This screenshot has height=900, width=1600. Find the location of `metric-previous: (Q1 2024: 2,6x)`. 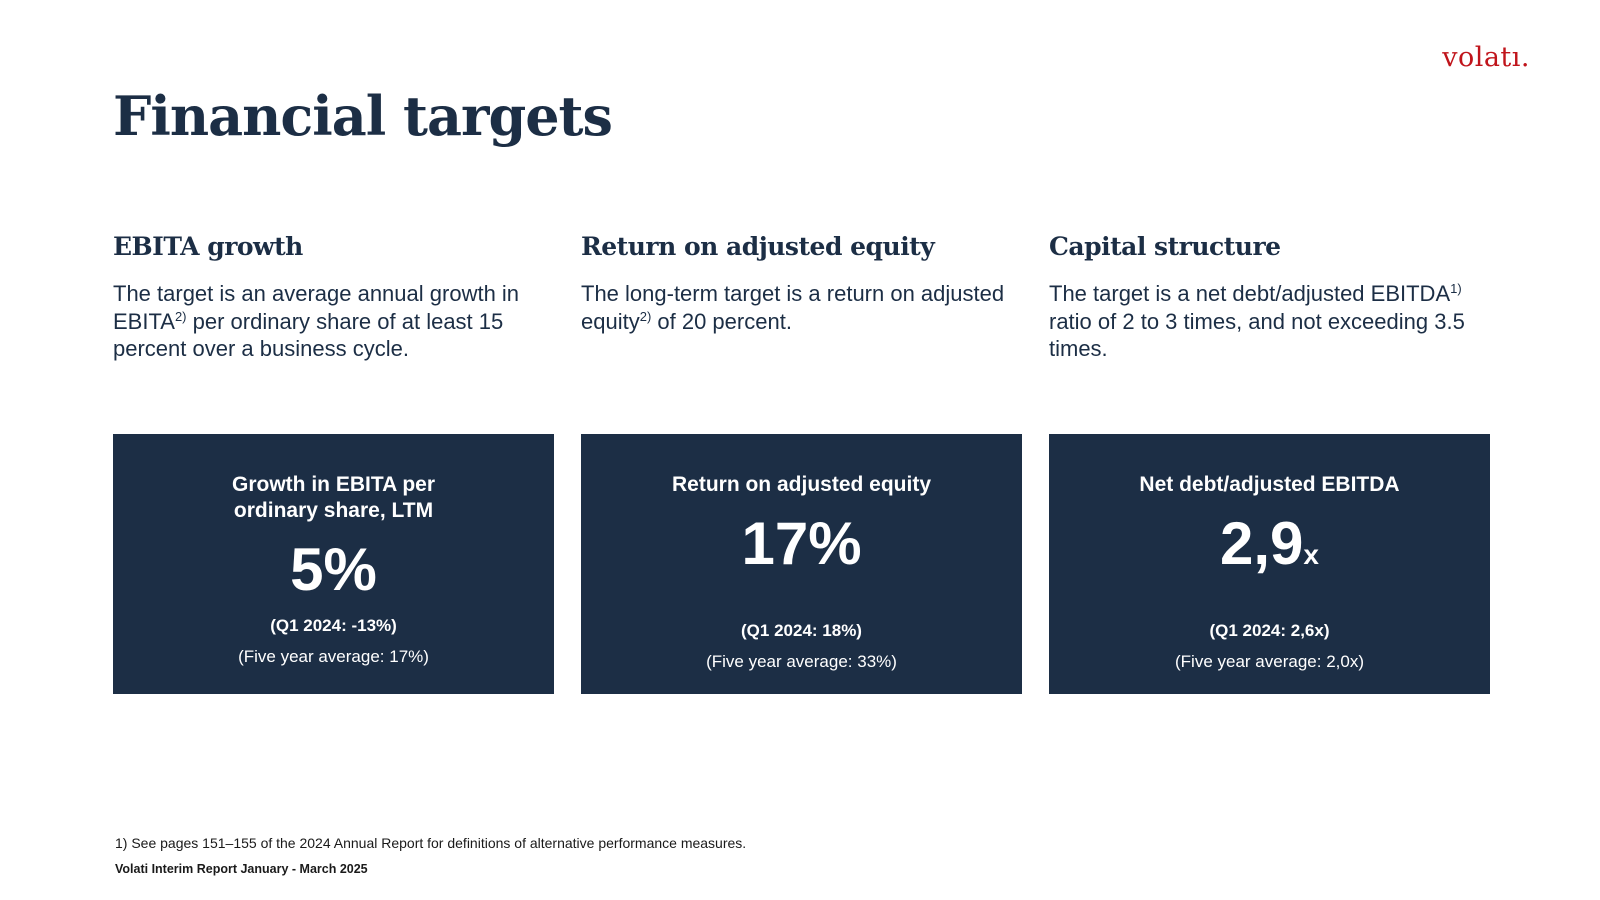

metric-previous: (Q1 2024: 2,6x) is located at coordinates (1269, 630).